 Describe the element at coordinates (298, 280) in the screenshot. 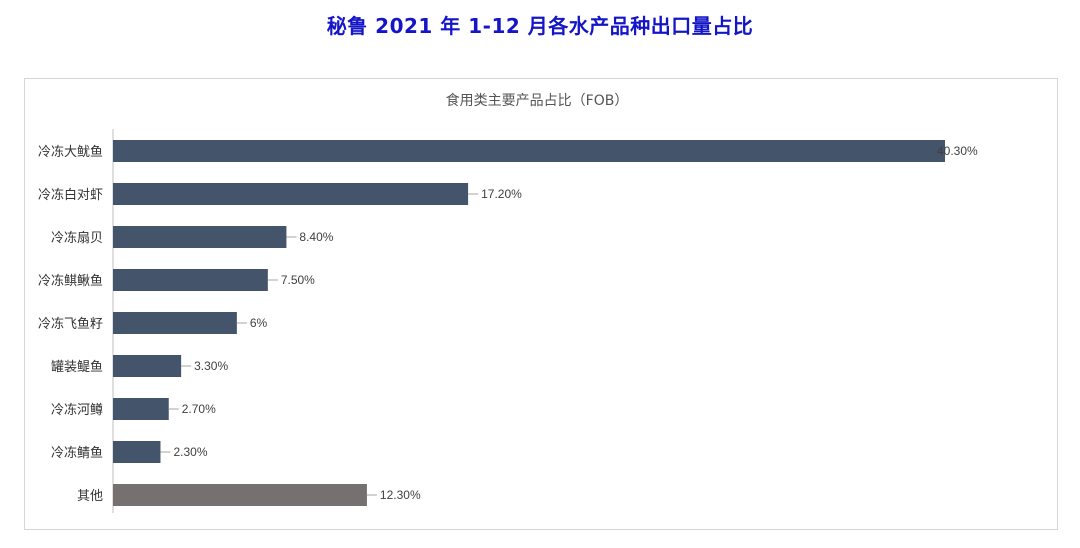

I see `data-label: 7.50%` at that location.